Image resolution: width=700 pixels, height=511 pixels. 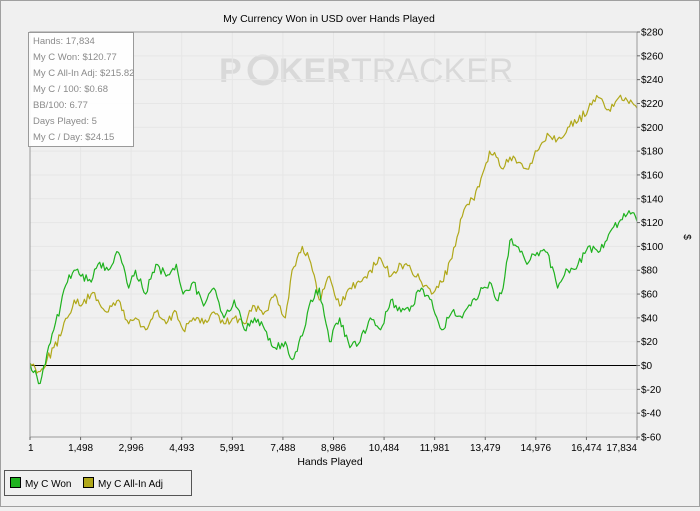 What do you see at coordinates (131, 448) in the screenshot?
I see `x-tick-label: 2,996` at bounding box center [131, 448].